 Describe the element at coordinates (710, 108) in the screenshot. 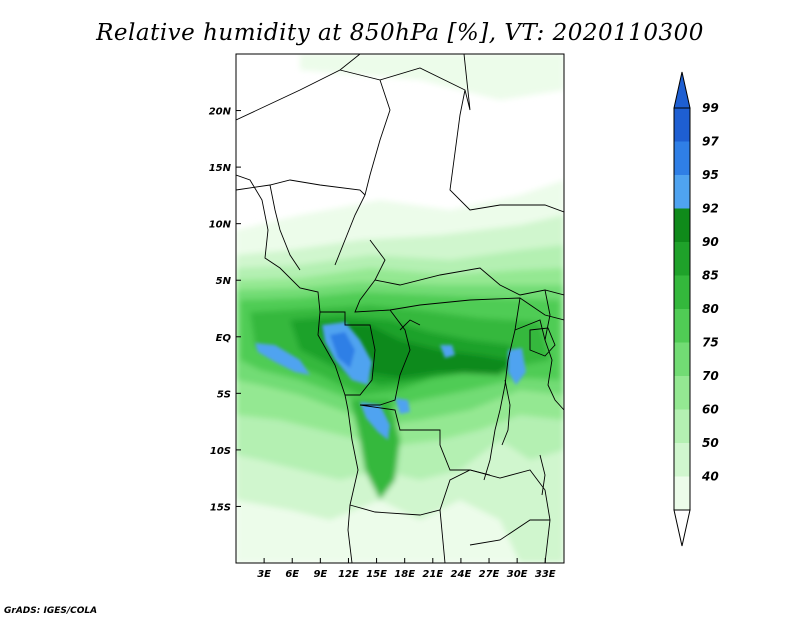

I see `colorbar-label: 99` at that location.